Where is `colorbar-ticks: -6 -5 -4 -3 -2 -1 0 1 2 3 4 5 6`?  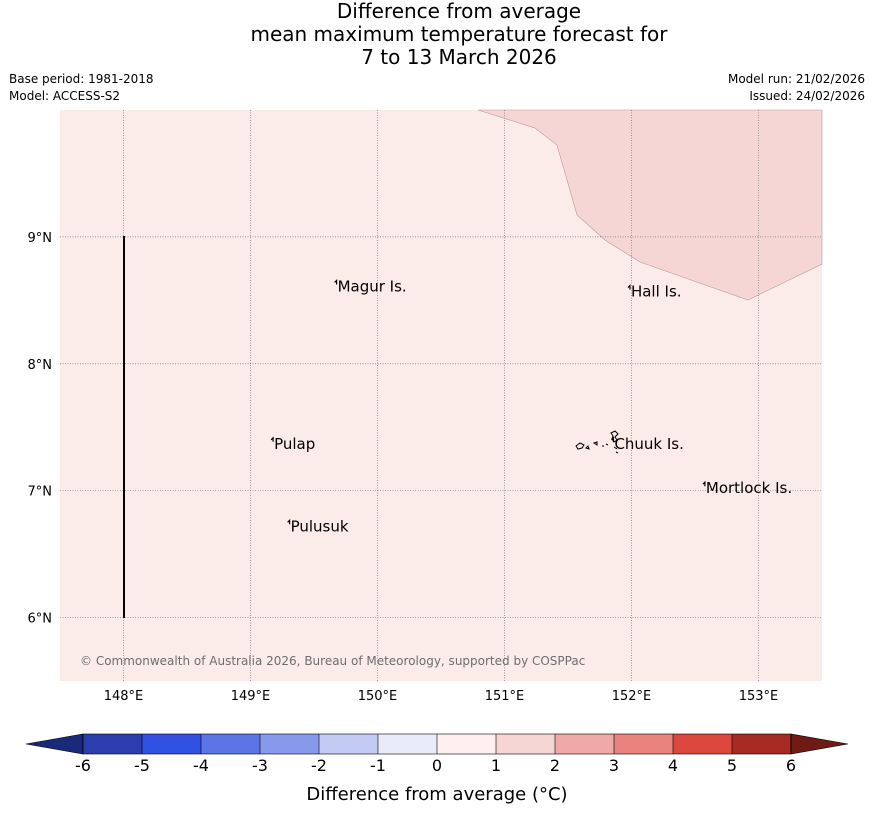 colorbar-ticks: -6 -5 -4 -3 -2 -1 0 1 2 3 4 5 6 is located at coordinates (435, 754).